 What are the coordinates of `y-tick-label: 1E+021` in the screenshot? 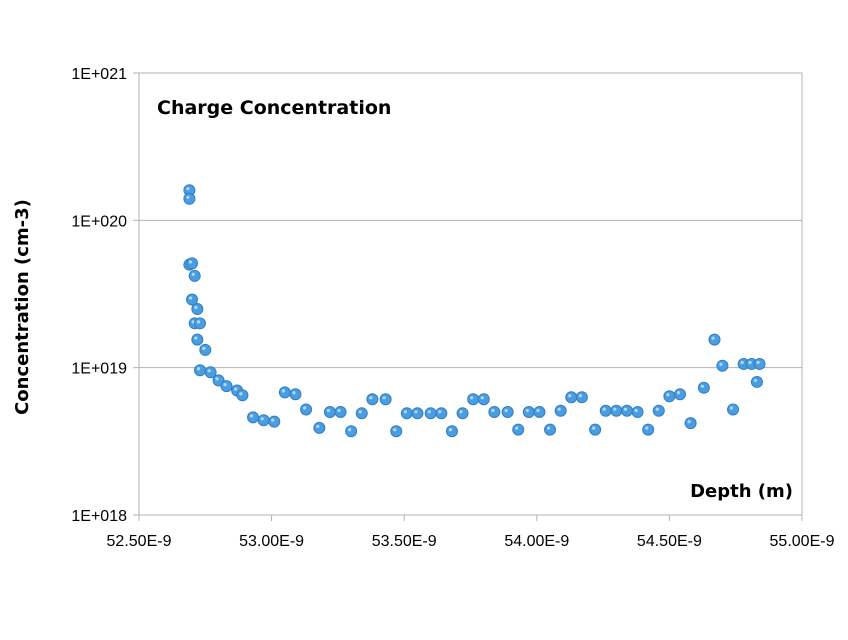 It's located at (99, 74).